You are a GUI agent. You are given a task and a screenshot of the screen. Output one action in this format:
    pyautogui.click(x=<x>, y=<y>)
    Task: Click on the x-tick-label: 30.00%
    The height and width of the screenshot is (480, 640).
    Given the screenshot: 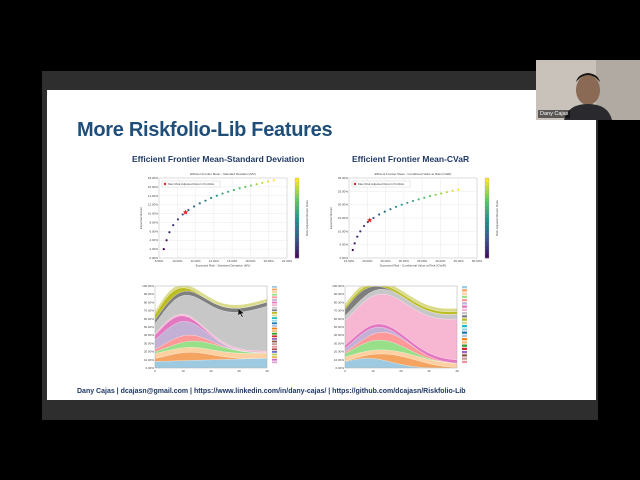 What is the action you would take?
    pyautogui.click(x=404, y=261)
    